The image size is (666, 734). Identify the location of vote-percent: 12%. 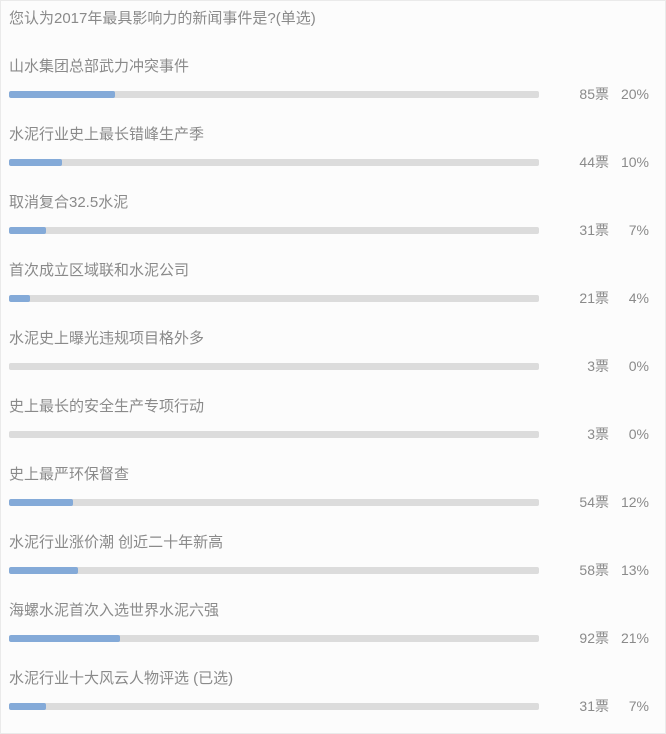
(634, 502).